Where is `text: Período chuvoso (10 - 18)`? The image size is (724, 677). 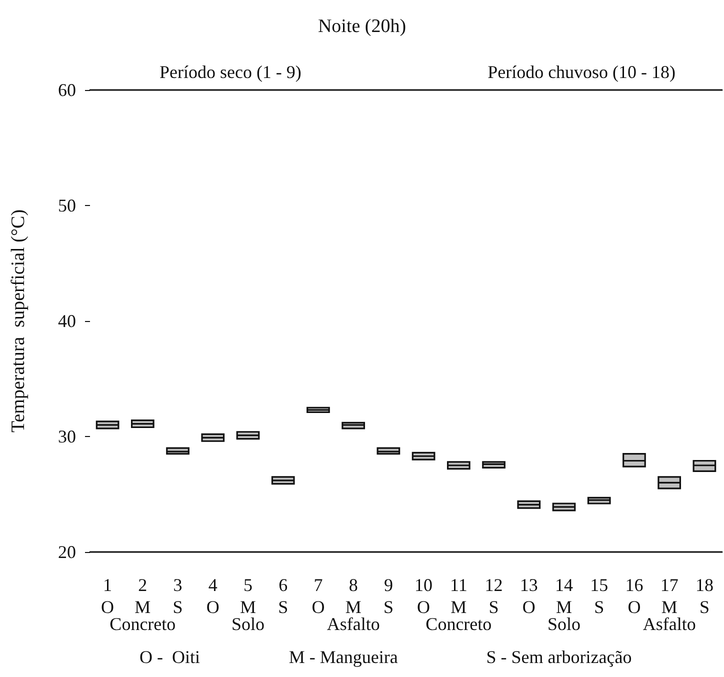 text: Período chuvoso (10 - 18) is located at coordinates (582, 72).